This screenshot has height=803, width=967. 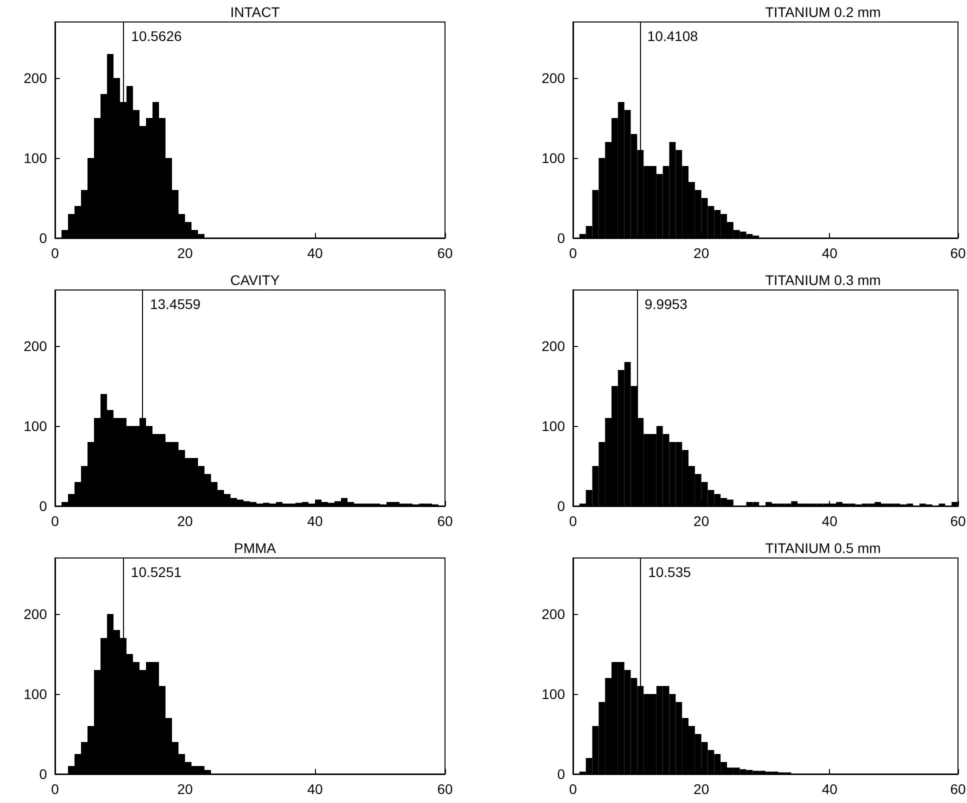 What do you see at coordinates (670, 572) in the screenshot?
I see `ref-line-label: 10.535` at bounding box center [670, 572].